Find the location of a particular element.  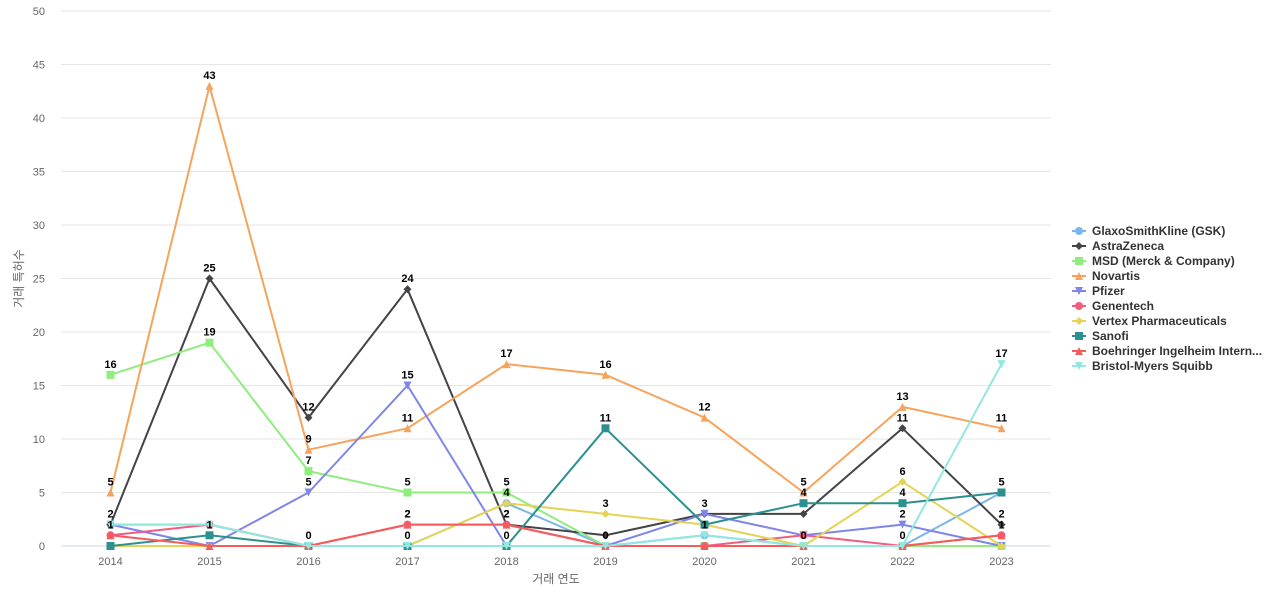

legend-item: Pfizer is located at coordinates (1098, 291).